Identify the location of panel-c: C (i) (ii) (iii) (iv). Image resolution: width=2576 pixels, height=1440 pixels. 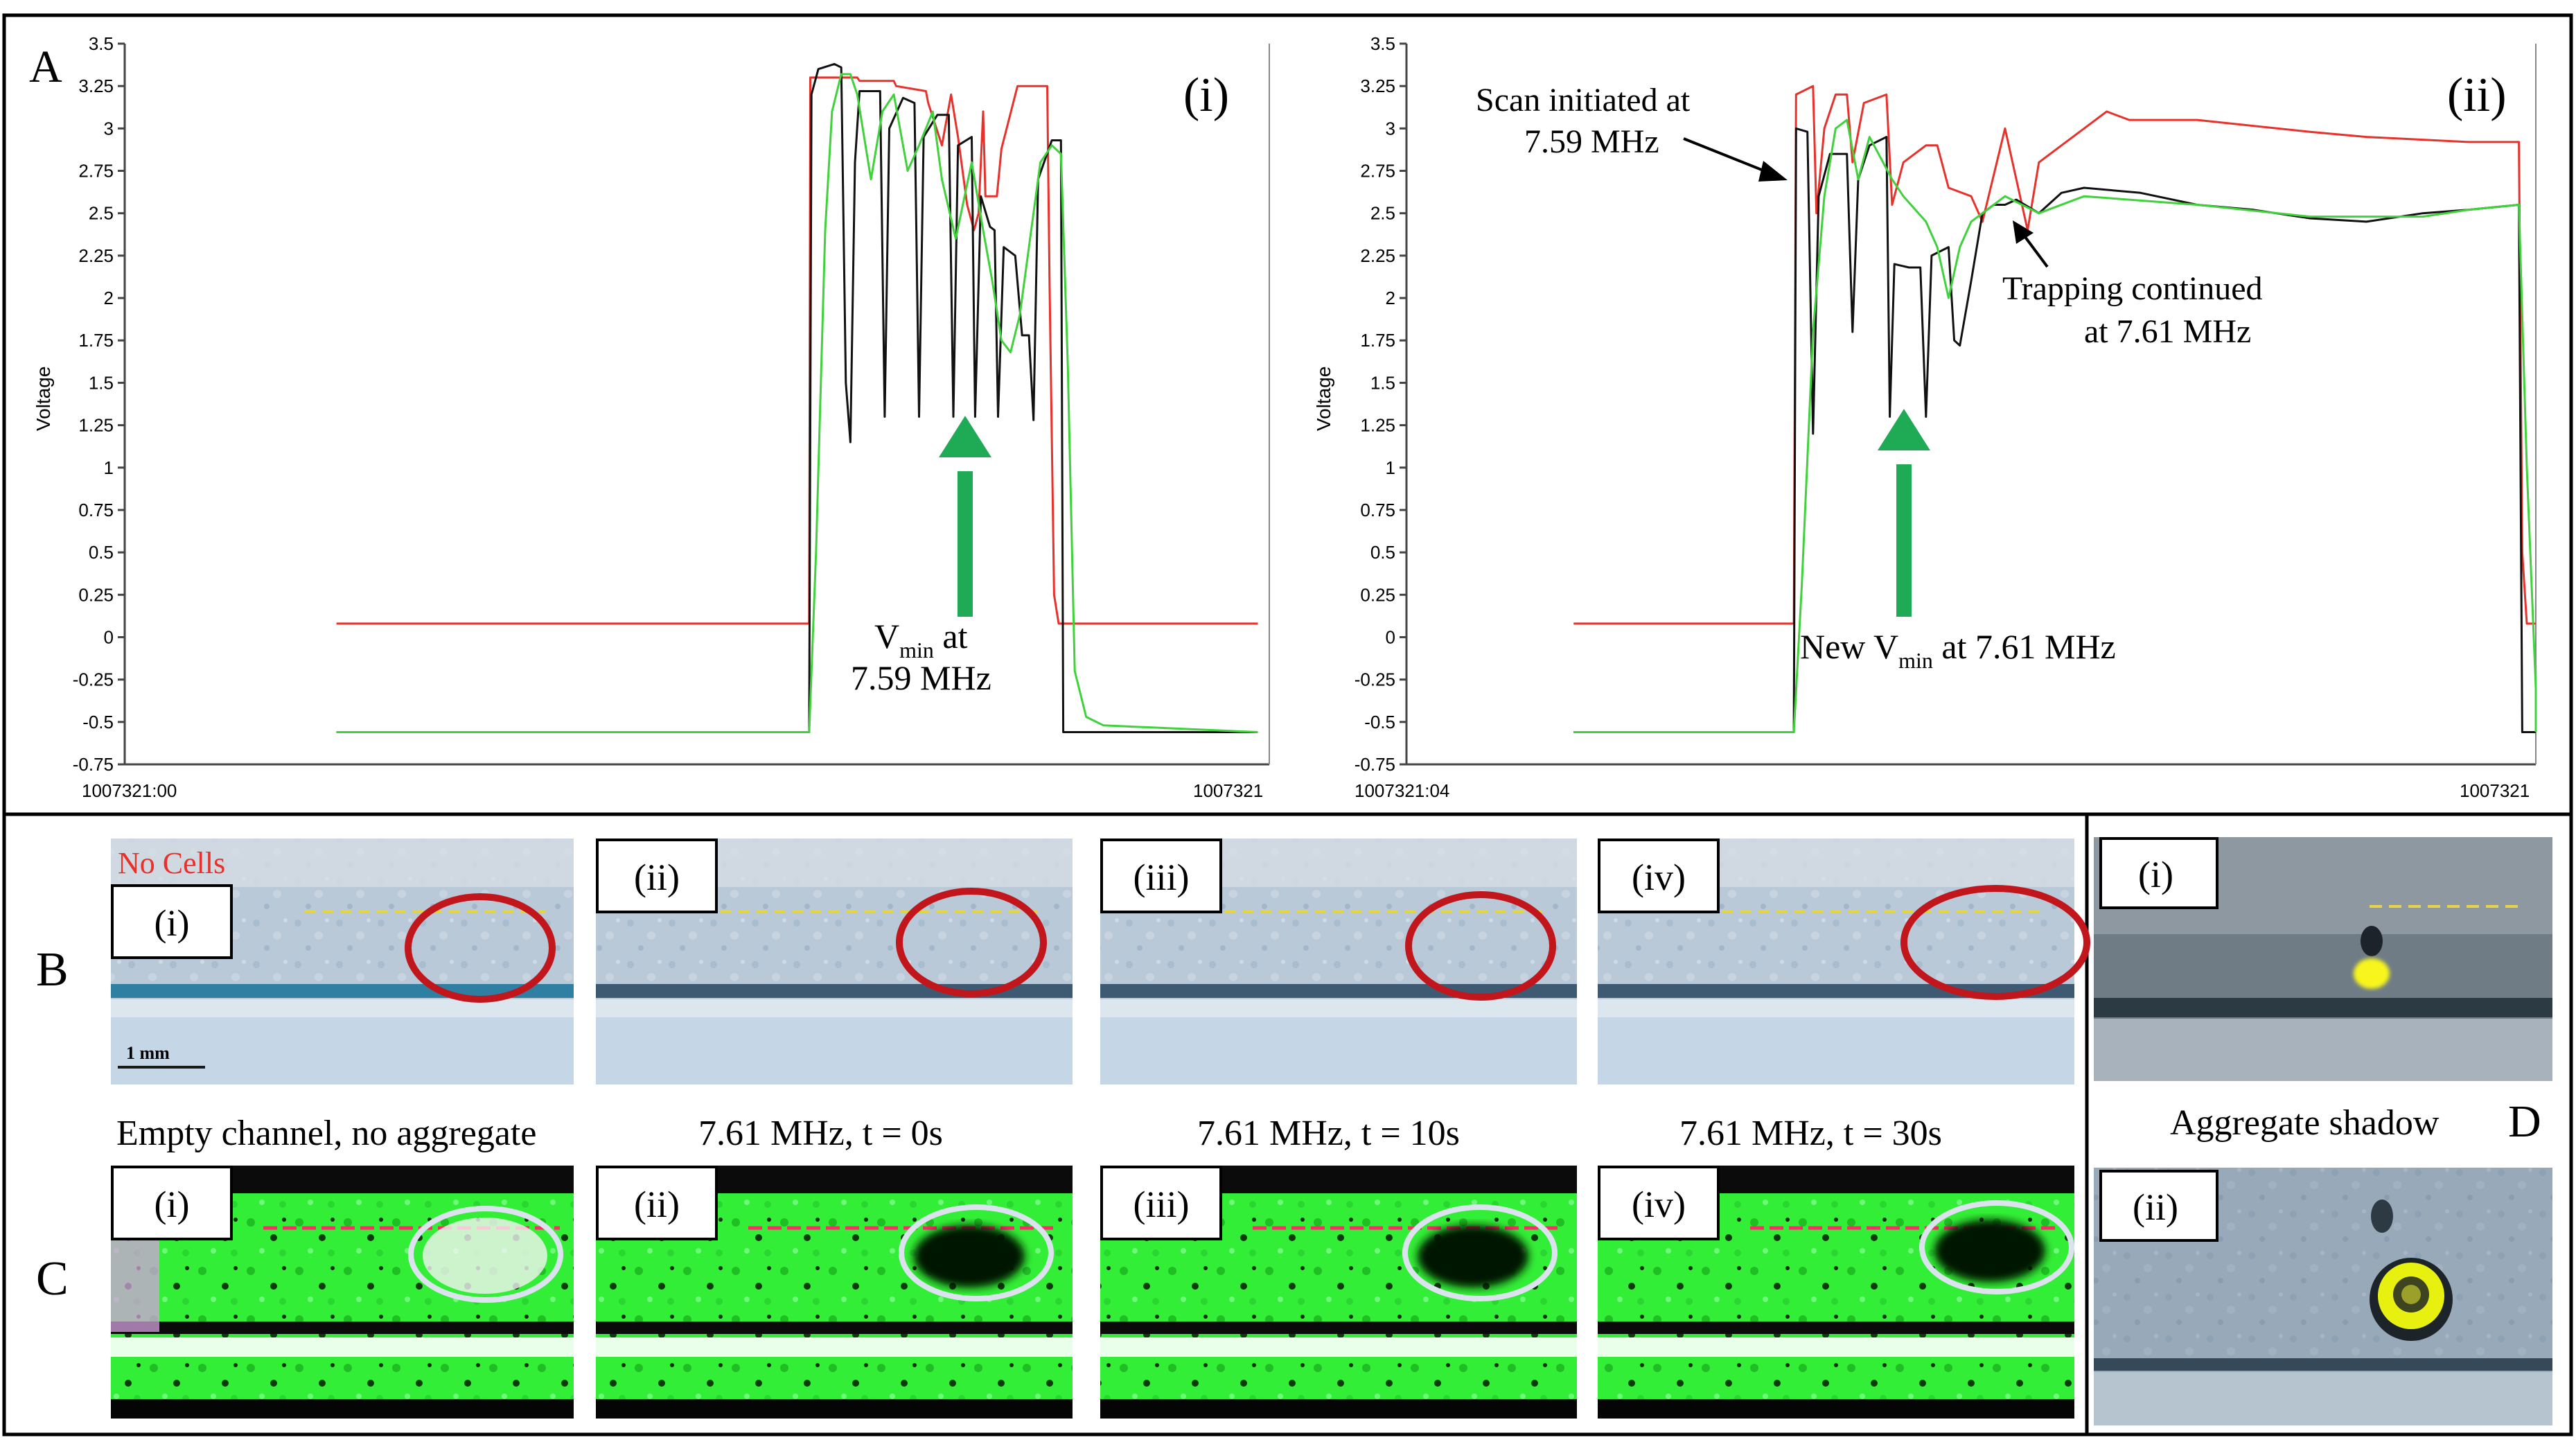
(1055, 1292).